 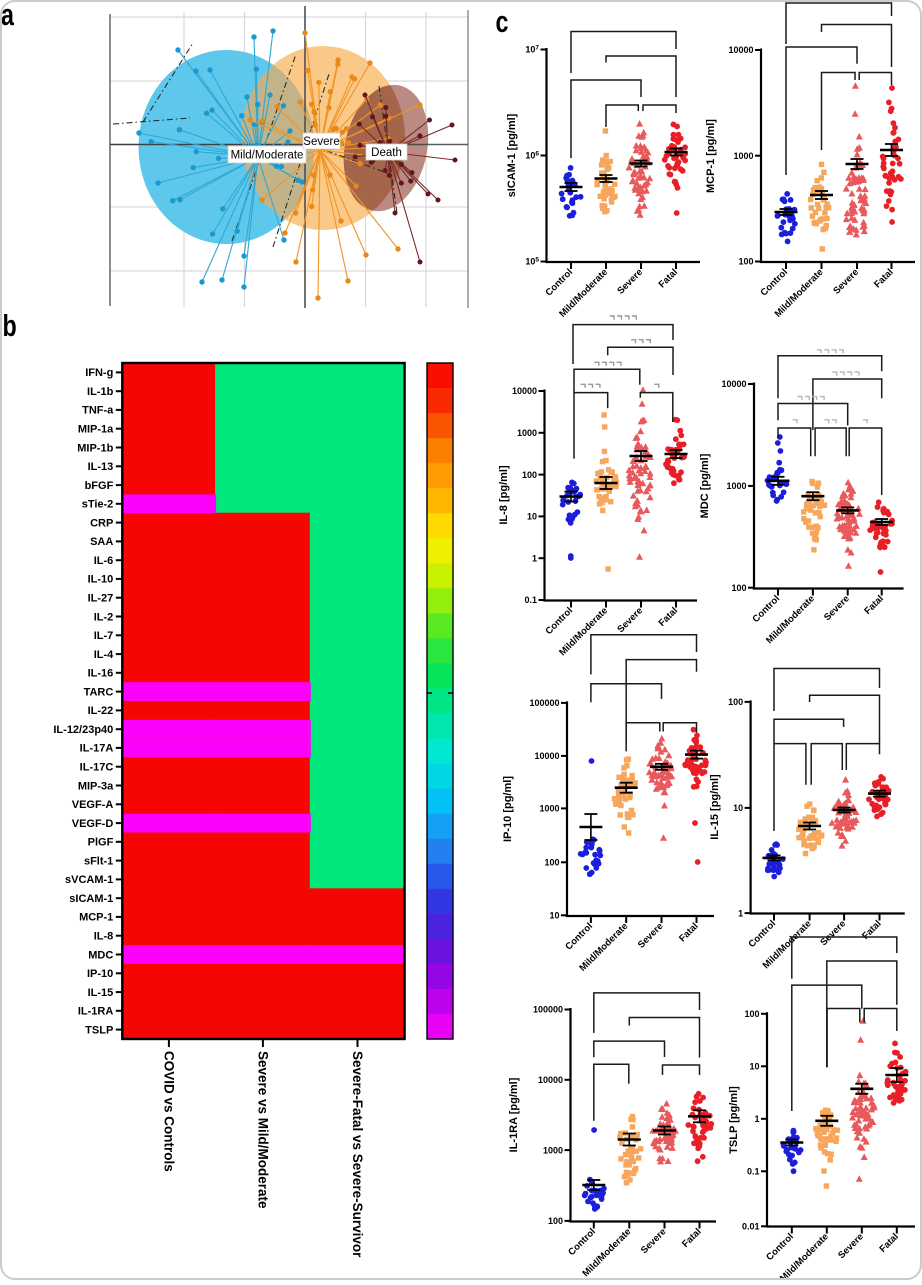 What do you see at coordinates (104, 655) in the screenshot?
I see `svg-text: IL-4` at bounding box center [104, 655].